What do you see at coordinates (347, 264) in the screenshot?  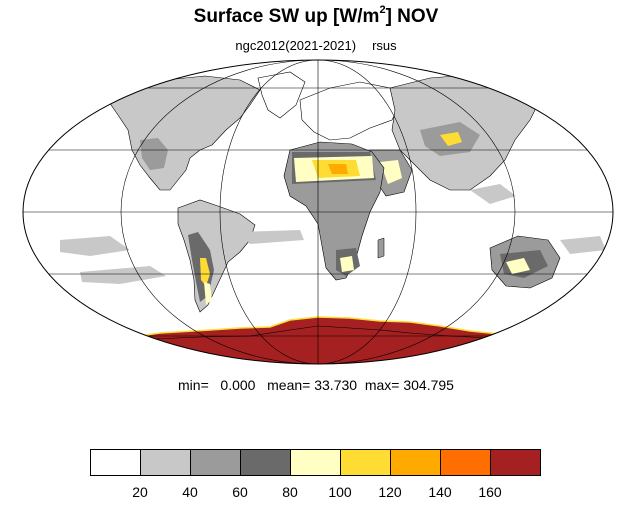 I see `kalahari-desert` at bounding box center [347, 264].